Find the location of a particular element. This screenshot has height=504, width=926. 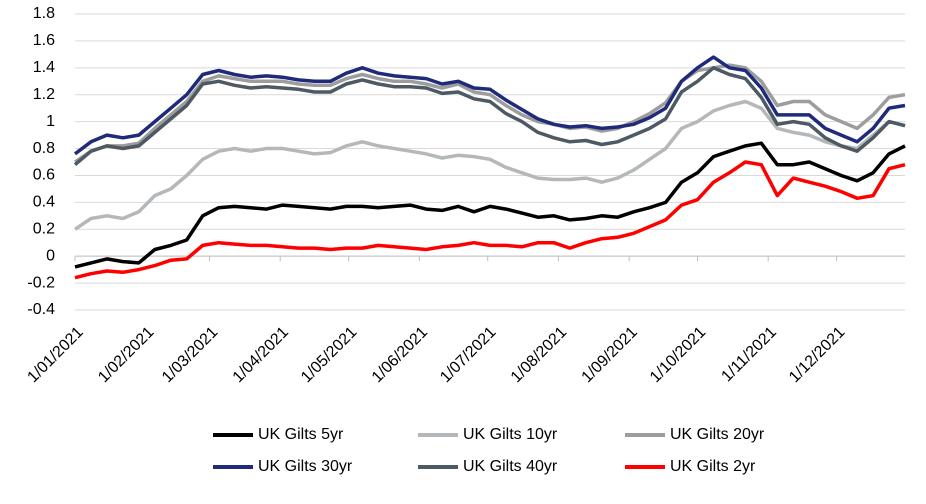

y-tick-label: 0.8 is located at coordinates (44, 148).